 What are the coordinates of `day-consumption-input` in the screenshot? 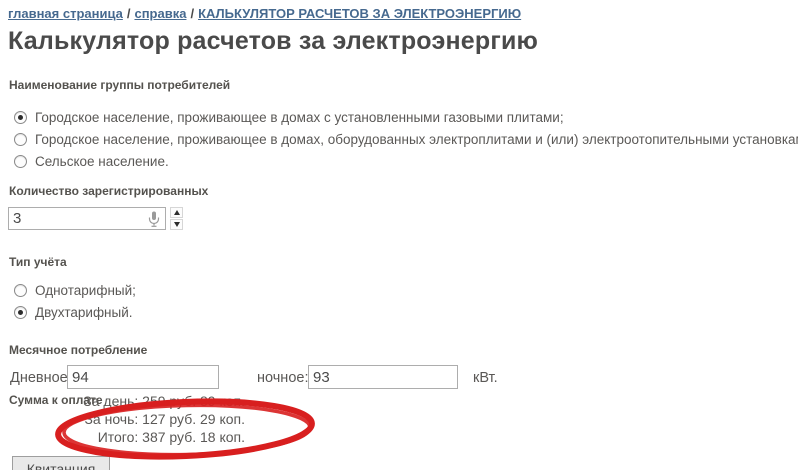 It's located at (143, 377).